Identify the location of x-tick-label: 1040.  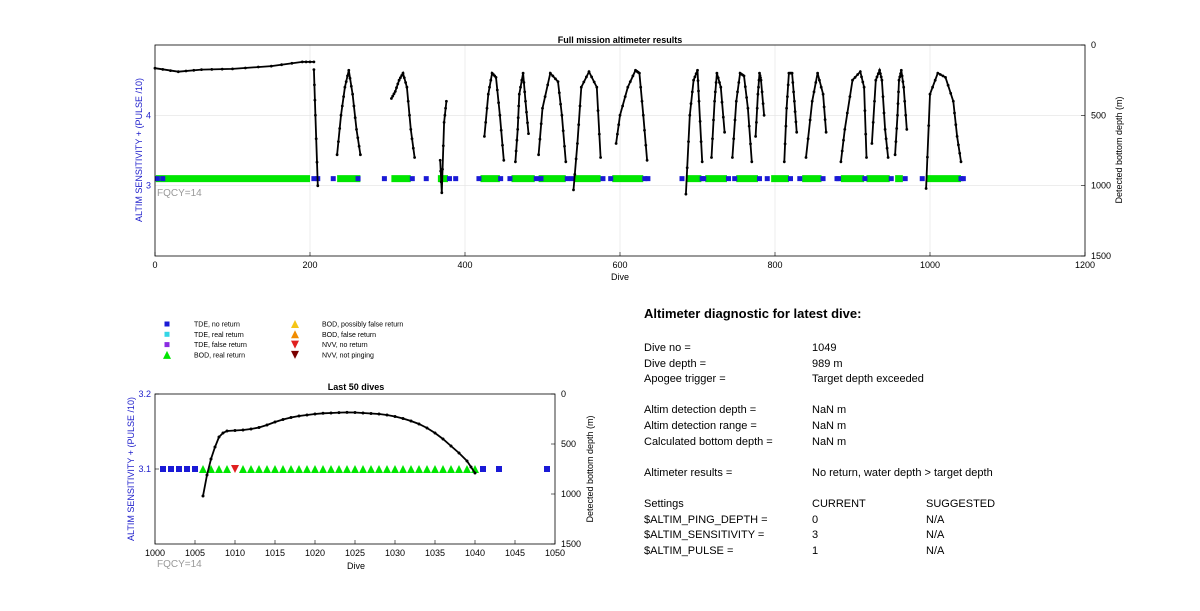
(475, 553).